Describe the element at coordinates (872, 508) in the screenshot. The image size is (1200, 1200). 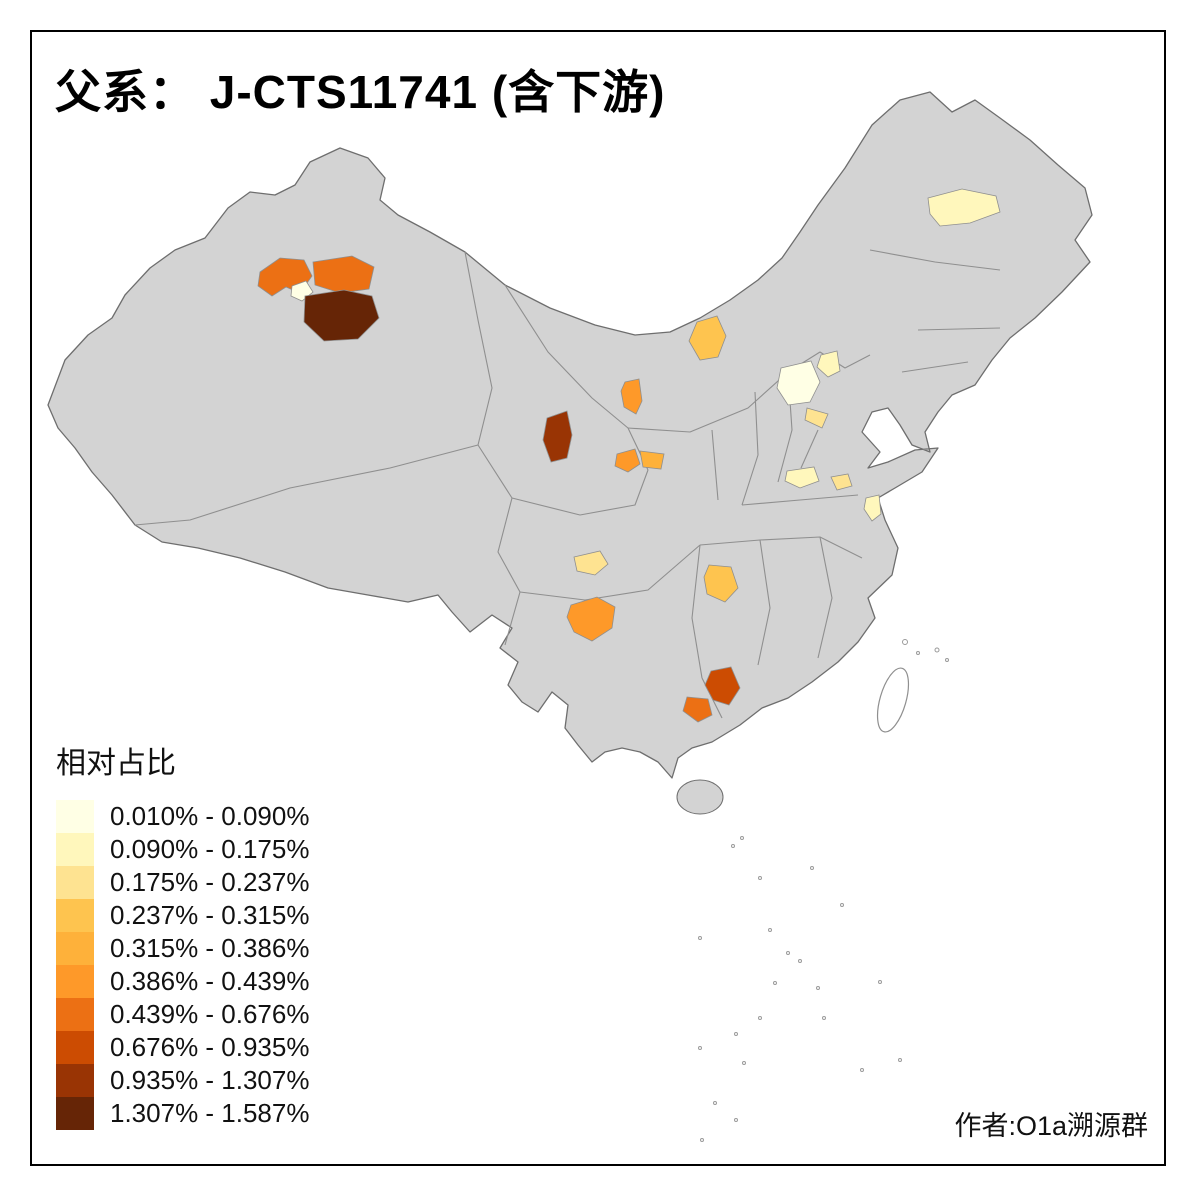
I see `map-region-jiangsu-patch` at that location.